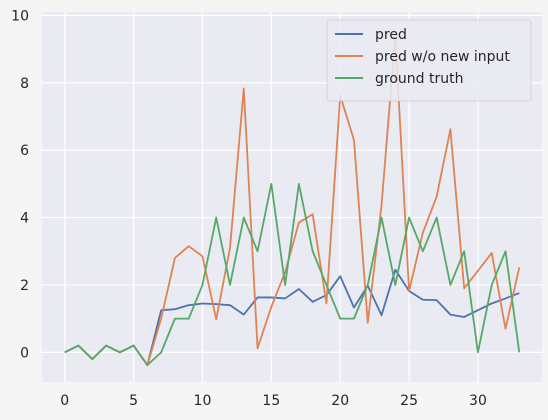  What do you see at coordinates (478, 401) in the screenshot?
I see `x-tick-label: 30` at bounding box center [478, 401].